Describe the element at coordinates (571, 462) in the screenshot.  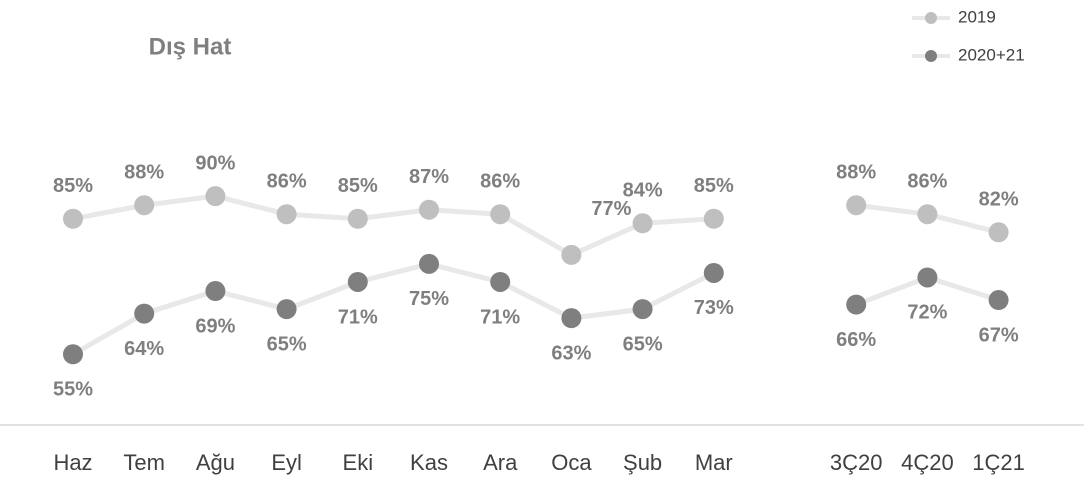
I see `x-tick-label: Oca` at that location.